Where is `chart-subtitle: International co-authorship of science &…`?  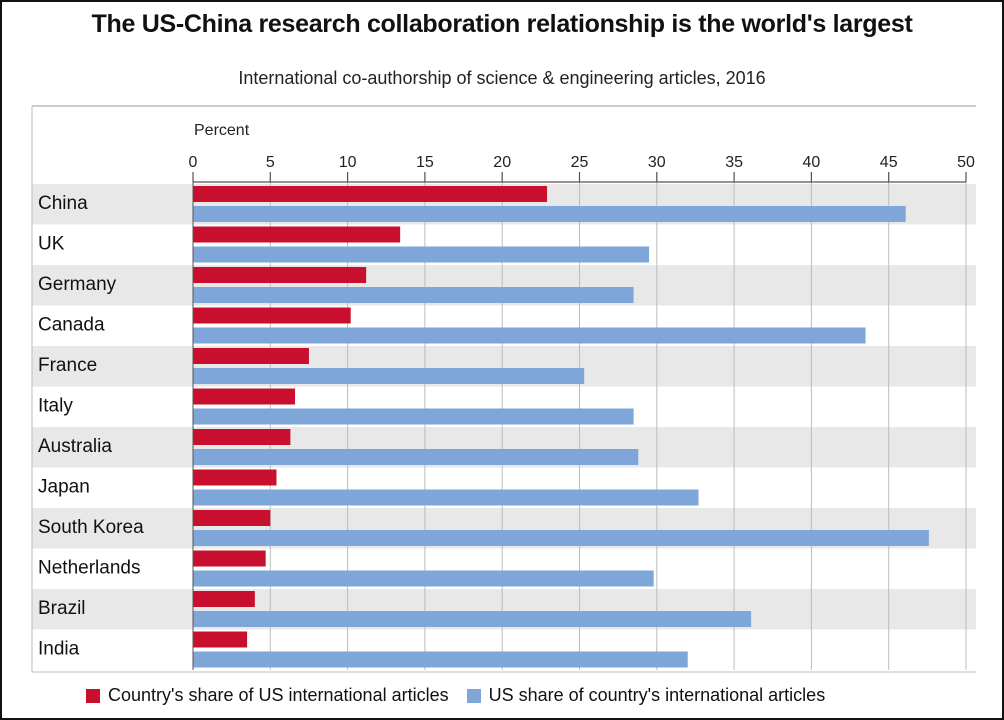
chart-subtitle: International co-authorship of science &… is located at coordinates (502, 78).